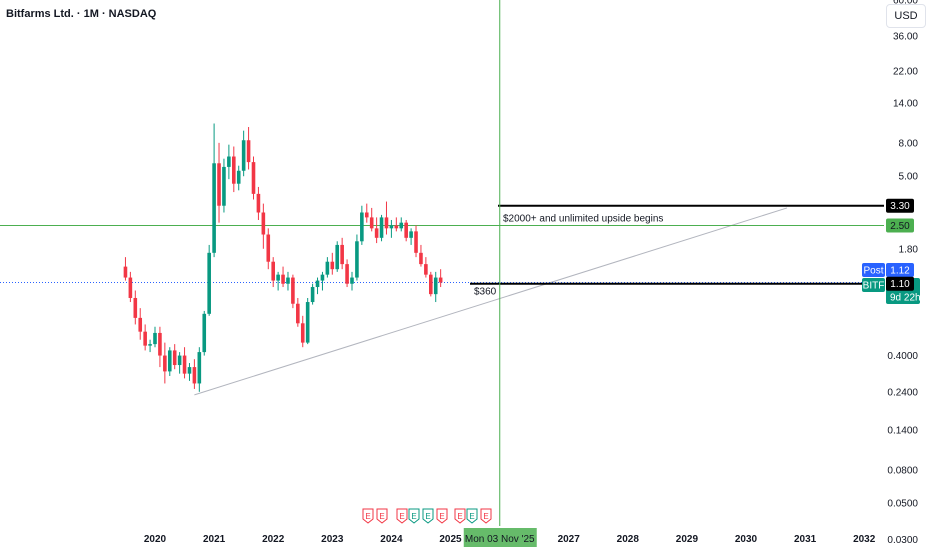 The height and width of the screenshot is (550, 932). I want to click on post-label: Post, so click(873, 271).